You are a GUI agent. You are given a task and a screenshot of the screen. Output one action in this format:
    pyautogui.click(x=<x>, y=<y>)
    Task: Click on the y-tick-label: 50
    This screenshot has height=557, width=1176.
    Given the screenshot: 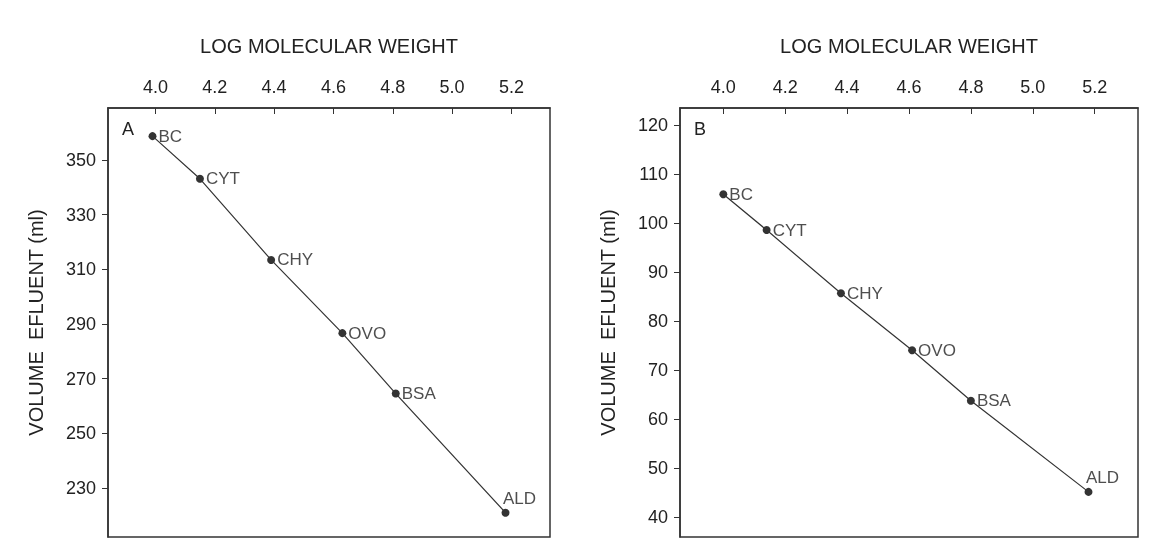 What is the action you would take?
    pyautogui.click(x=657, y=468)
    